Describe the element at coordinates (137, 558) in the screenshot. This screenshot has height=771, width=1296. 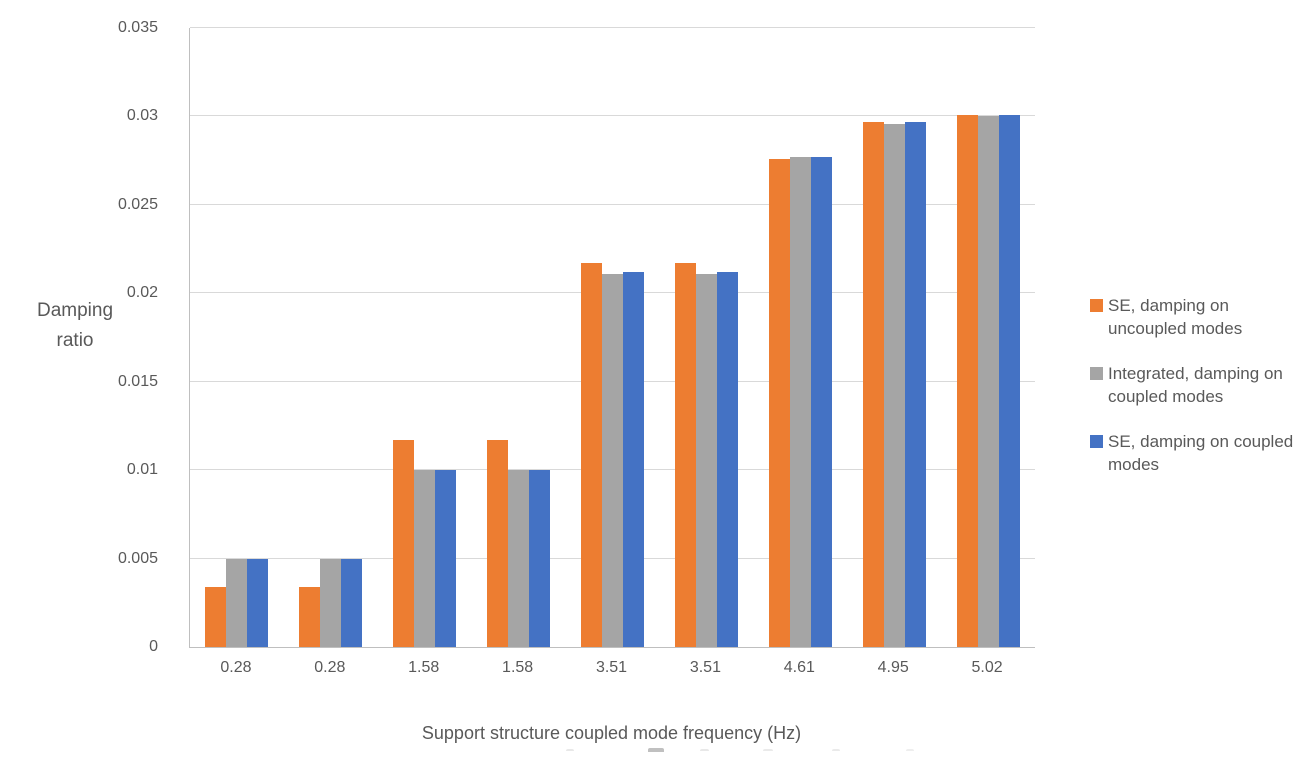
I see `y-tick-label: 0.005` at that location.